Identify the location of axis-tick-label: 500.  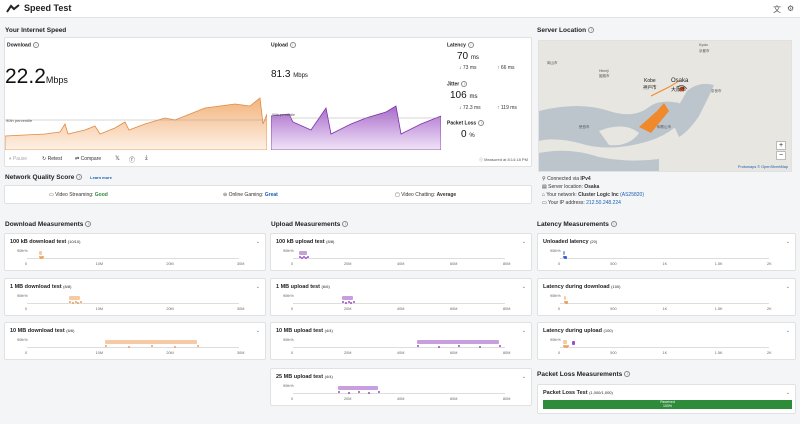
(613, 353).